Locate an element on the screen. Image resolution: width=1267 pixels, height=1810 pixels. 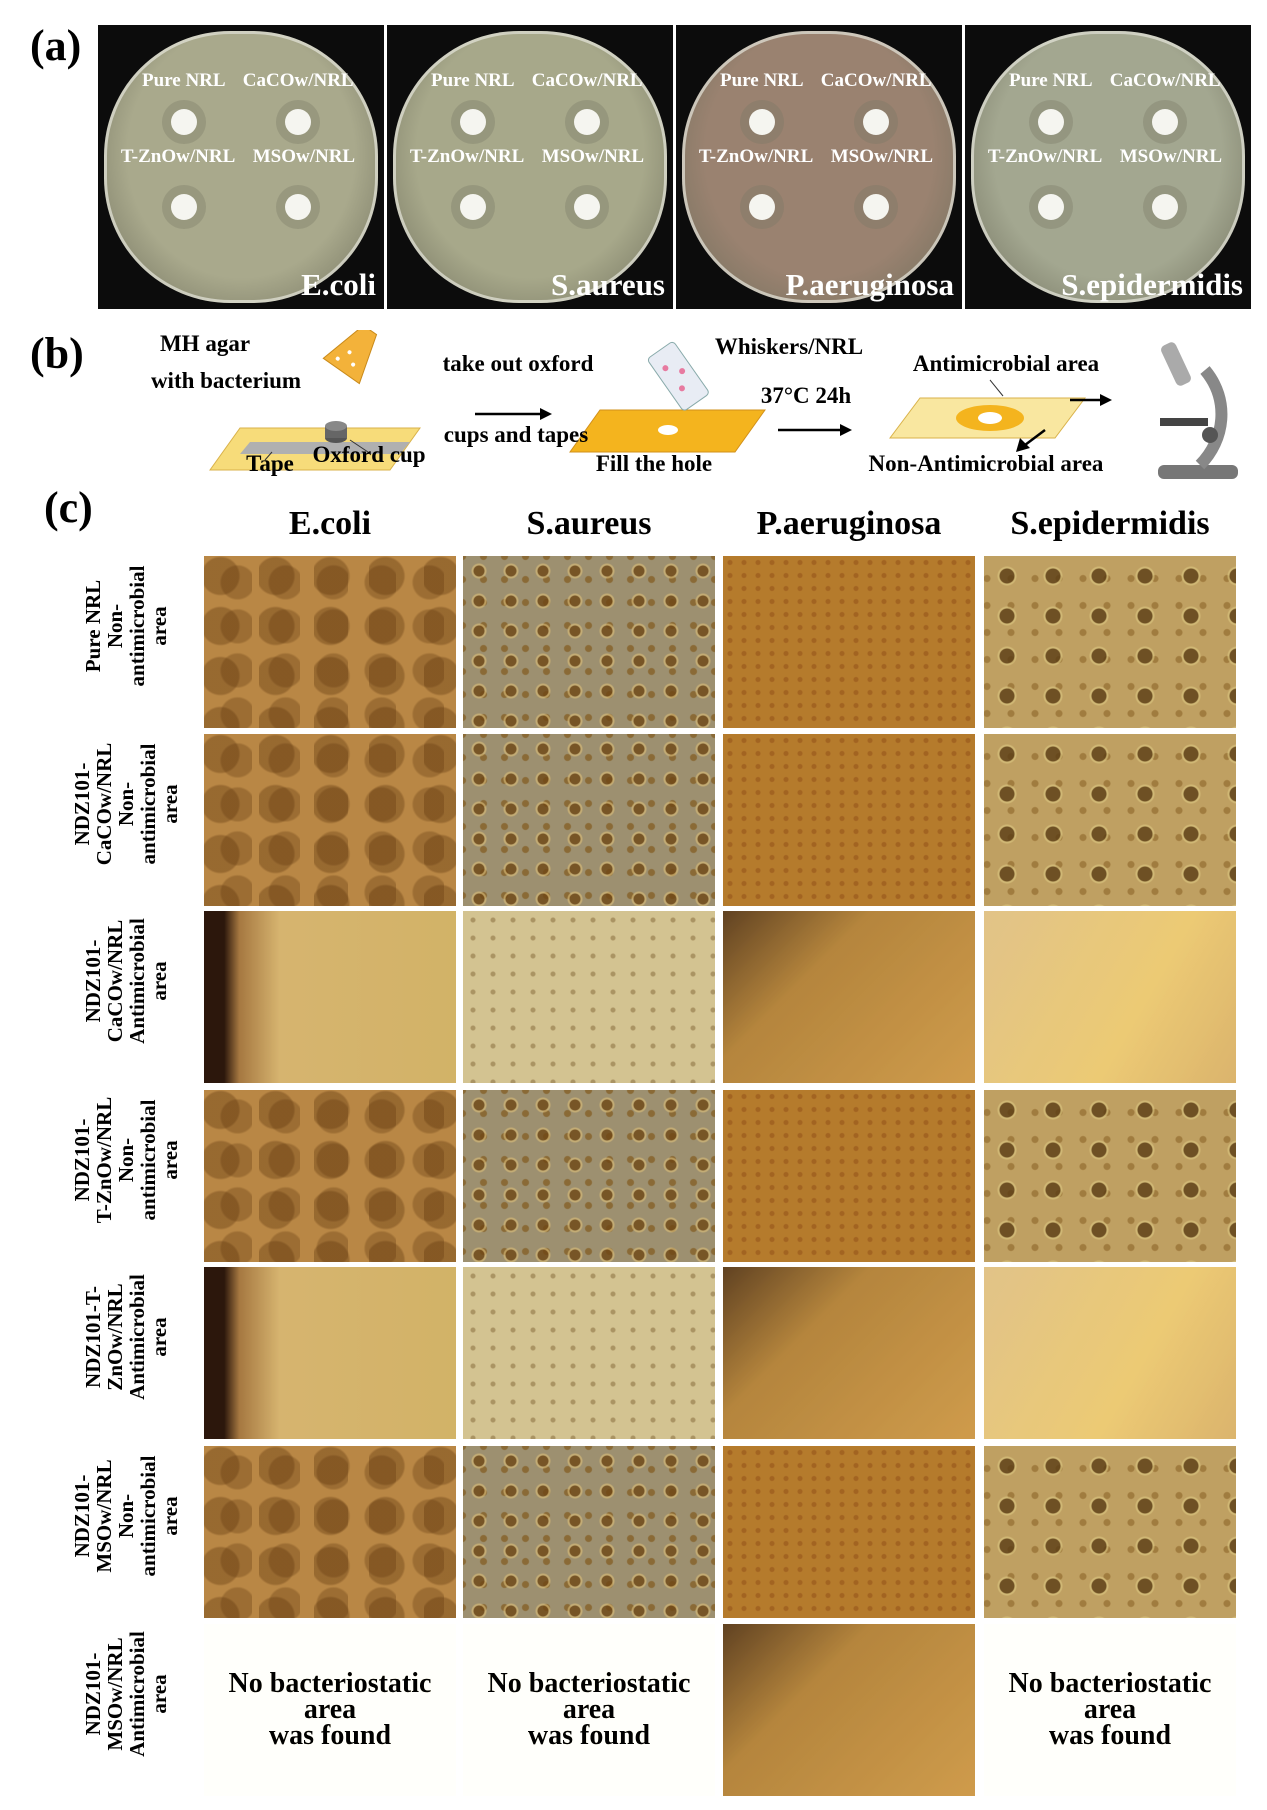
column-header: E.coli is located at coordinates (330, 523).